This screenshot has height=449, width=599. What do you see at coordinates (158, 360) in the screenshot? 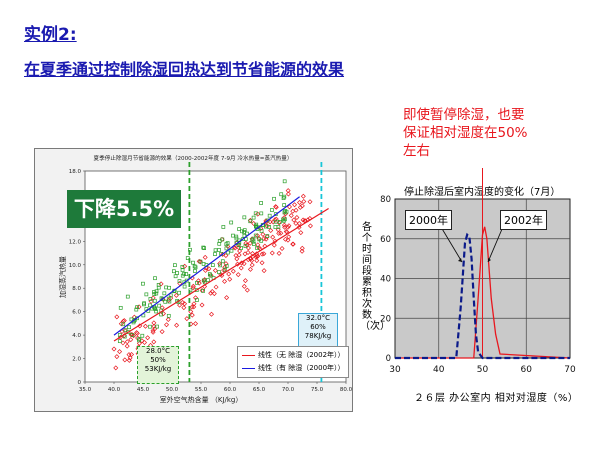
I see `box-a-line-2: 50%` at bounding box center [158, 360].